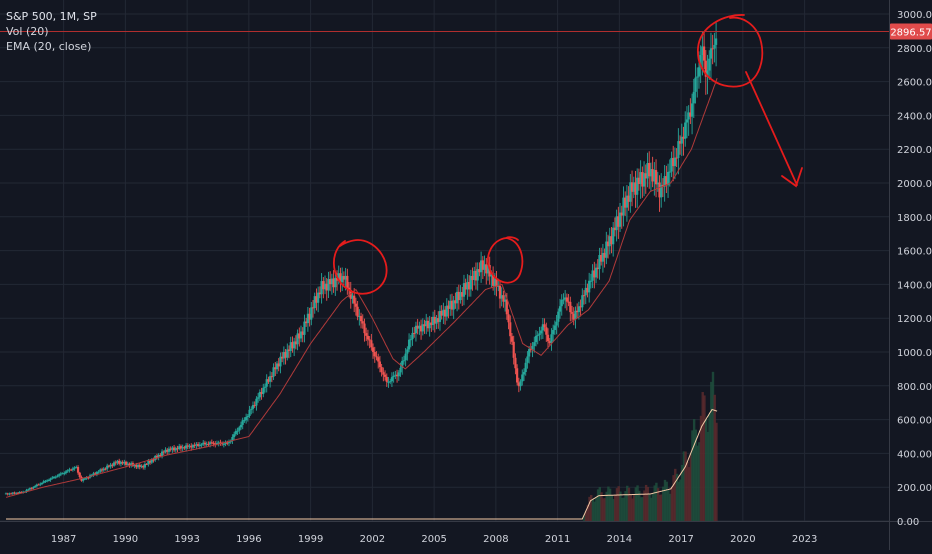 This screenshot has width=932, height=554. Describe the element at coordinates (27, 31) in the screenshot. I see `legend-volume: Vol (20)` at that location.